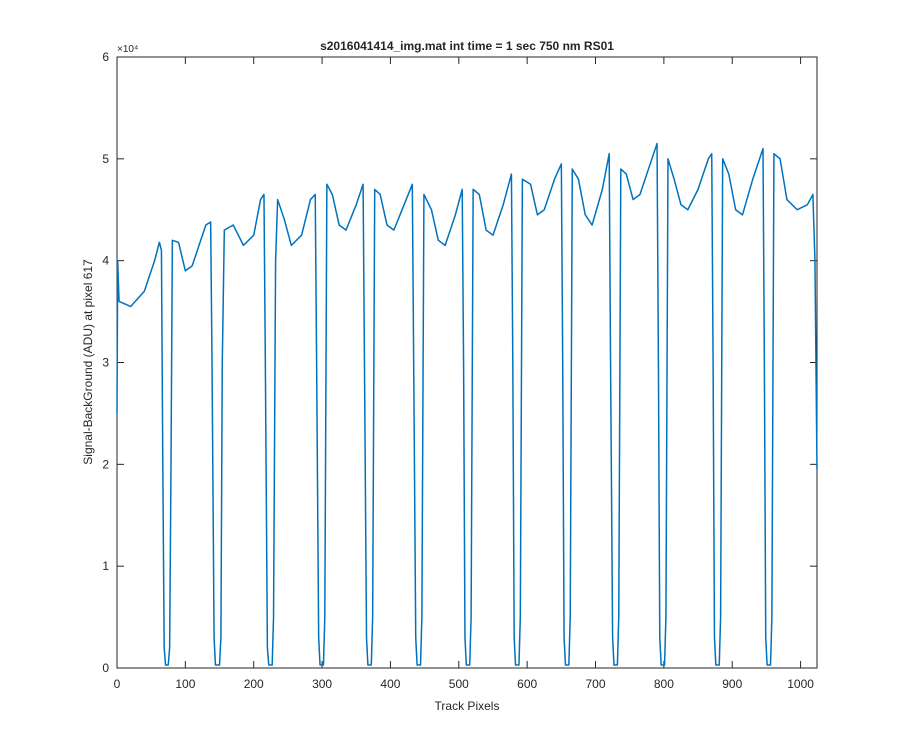 The width and height of the screenshot is (900, 750). What do you see at coordinates (254, 684) in the screenshot?
I see `x-tick-label: 200` at bounding box center [254, 684].